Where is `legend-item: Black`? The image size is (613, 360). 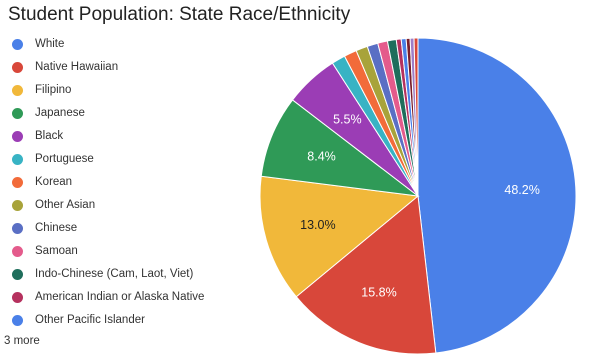 legend-item: Black is located at coordinates (37, 136).